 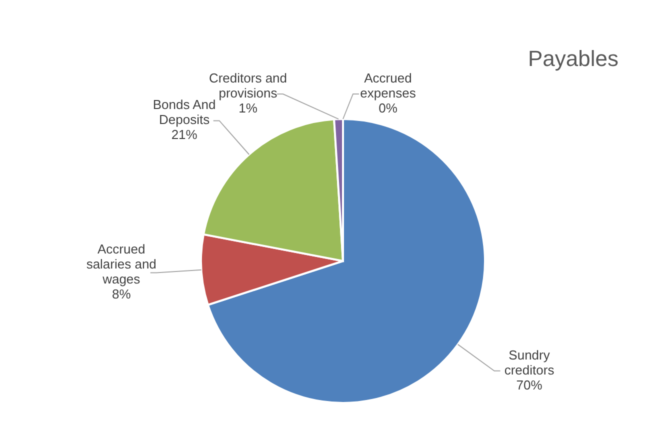 What do you see at coordinates (529, 362) in the screenshot?
I see `slice-label: Sundry creditors` at bounding box center [529, 362].